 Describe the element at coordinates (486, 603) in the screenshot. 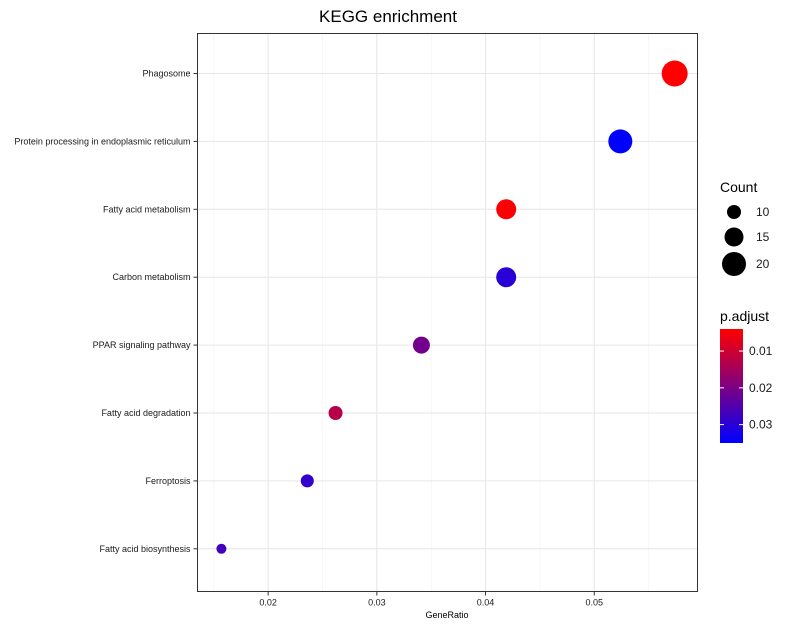

I see `x-tick-label: 0.04` at that location.